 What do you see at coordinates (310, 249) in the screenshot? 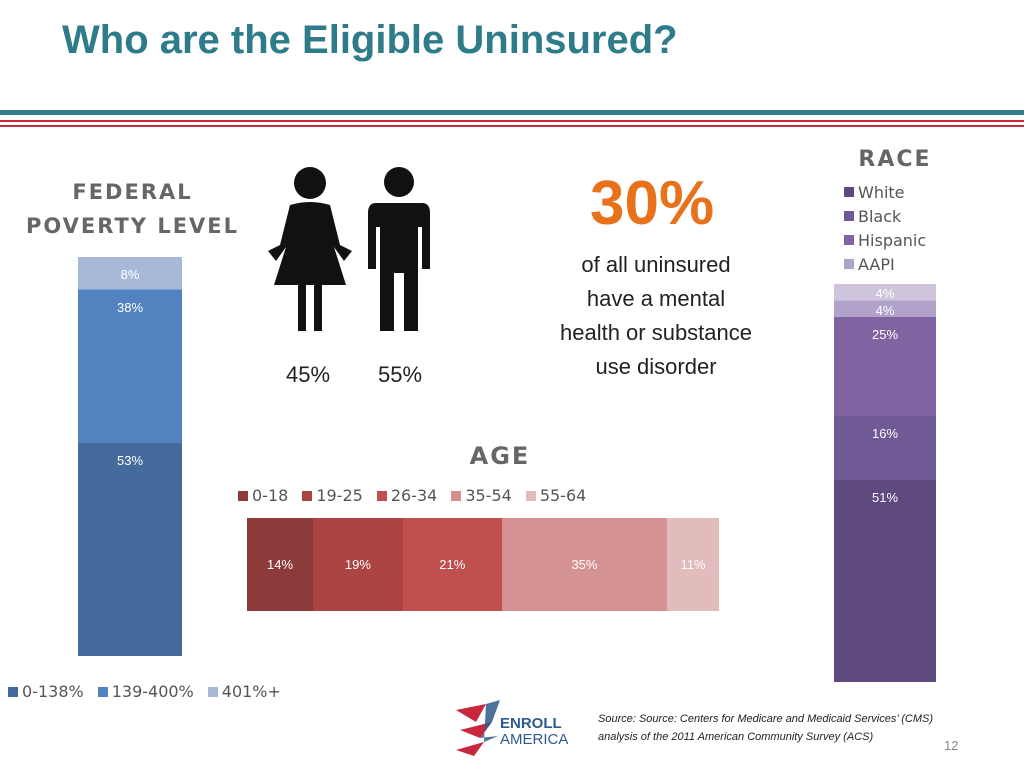
I see `female-figure-icon` at bounding box center [310, 249].